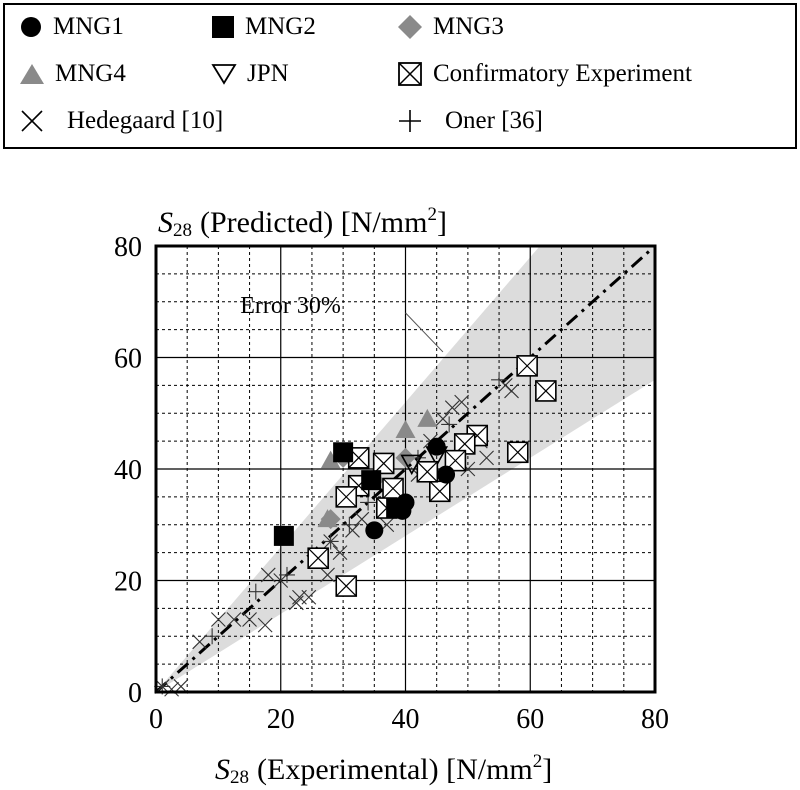  I want to click on x-tick-label: 40, so click(406, 719).